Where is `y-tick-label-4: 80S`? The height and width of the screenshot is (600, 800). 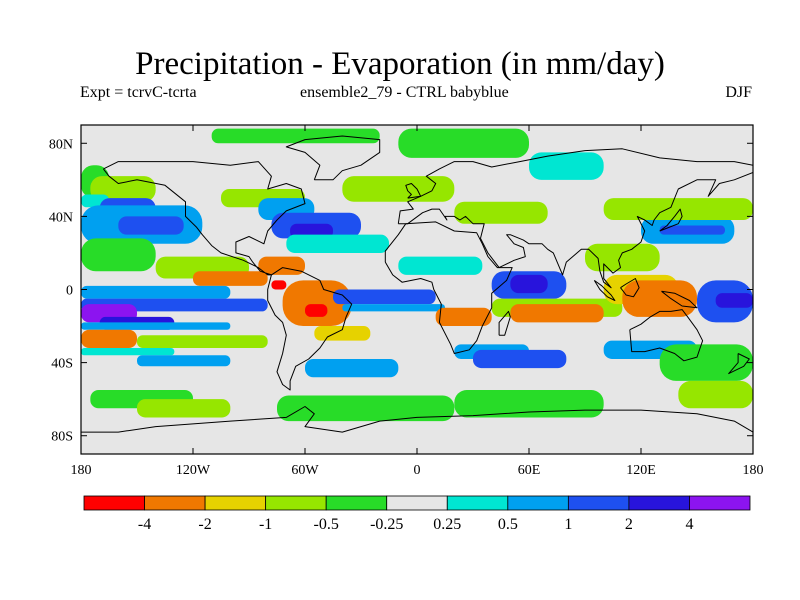 y-tick-label-4: 80S is located at coordinates (62, 437).